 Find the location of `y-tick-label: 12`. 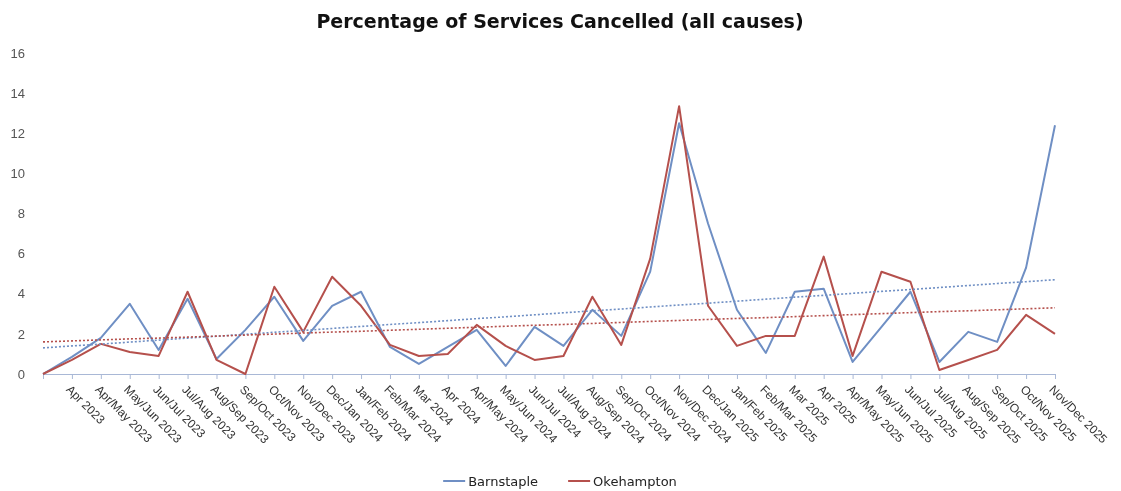

y-tick-label: 12 is located at coordinates (17, 133).